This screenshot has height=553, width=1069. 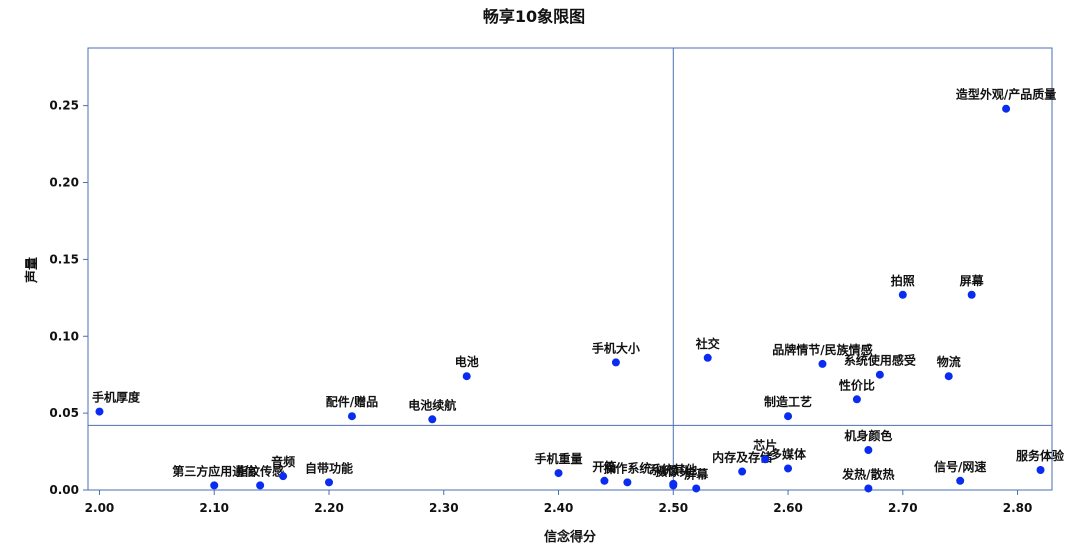 What do you see at coordinates (788, 453) in the screenshot?
I see `data-point-label: 多媒体` at bounding box center [788, 453].